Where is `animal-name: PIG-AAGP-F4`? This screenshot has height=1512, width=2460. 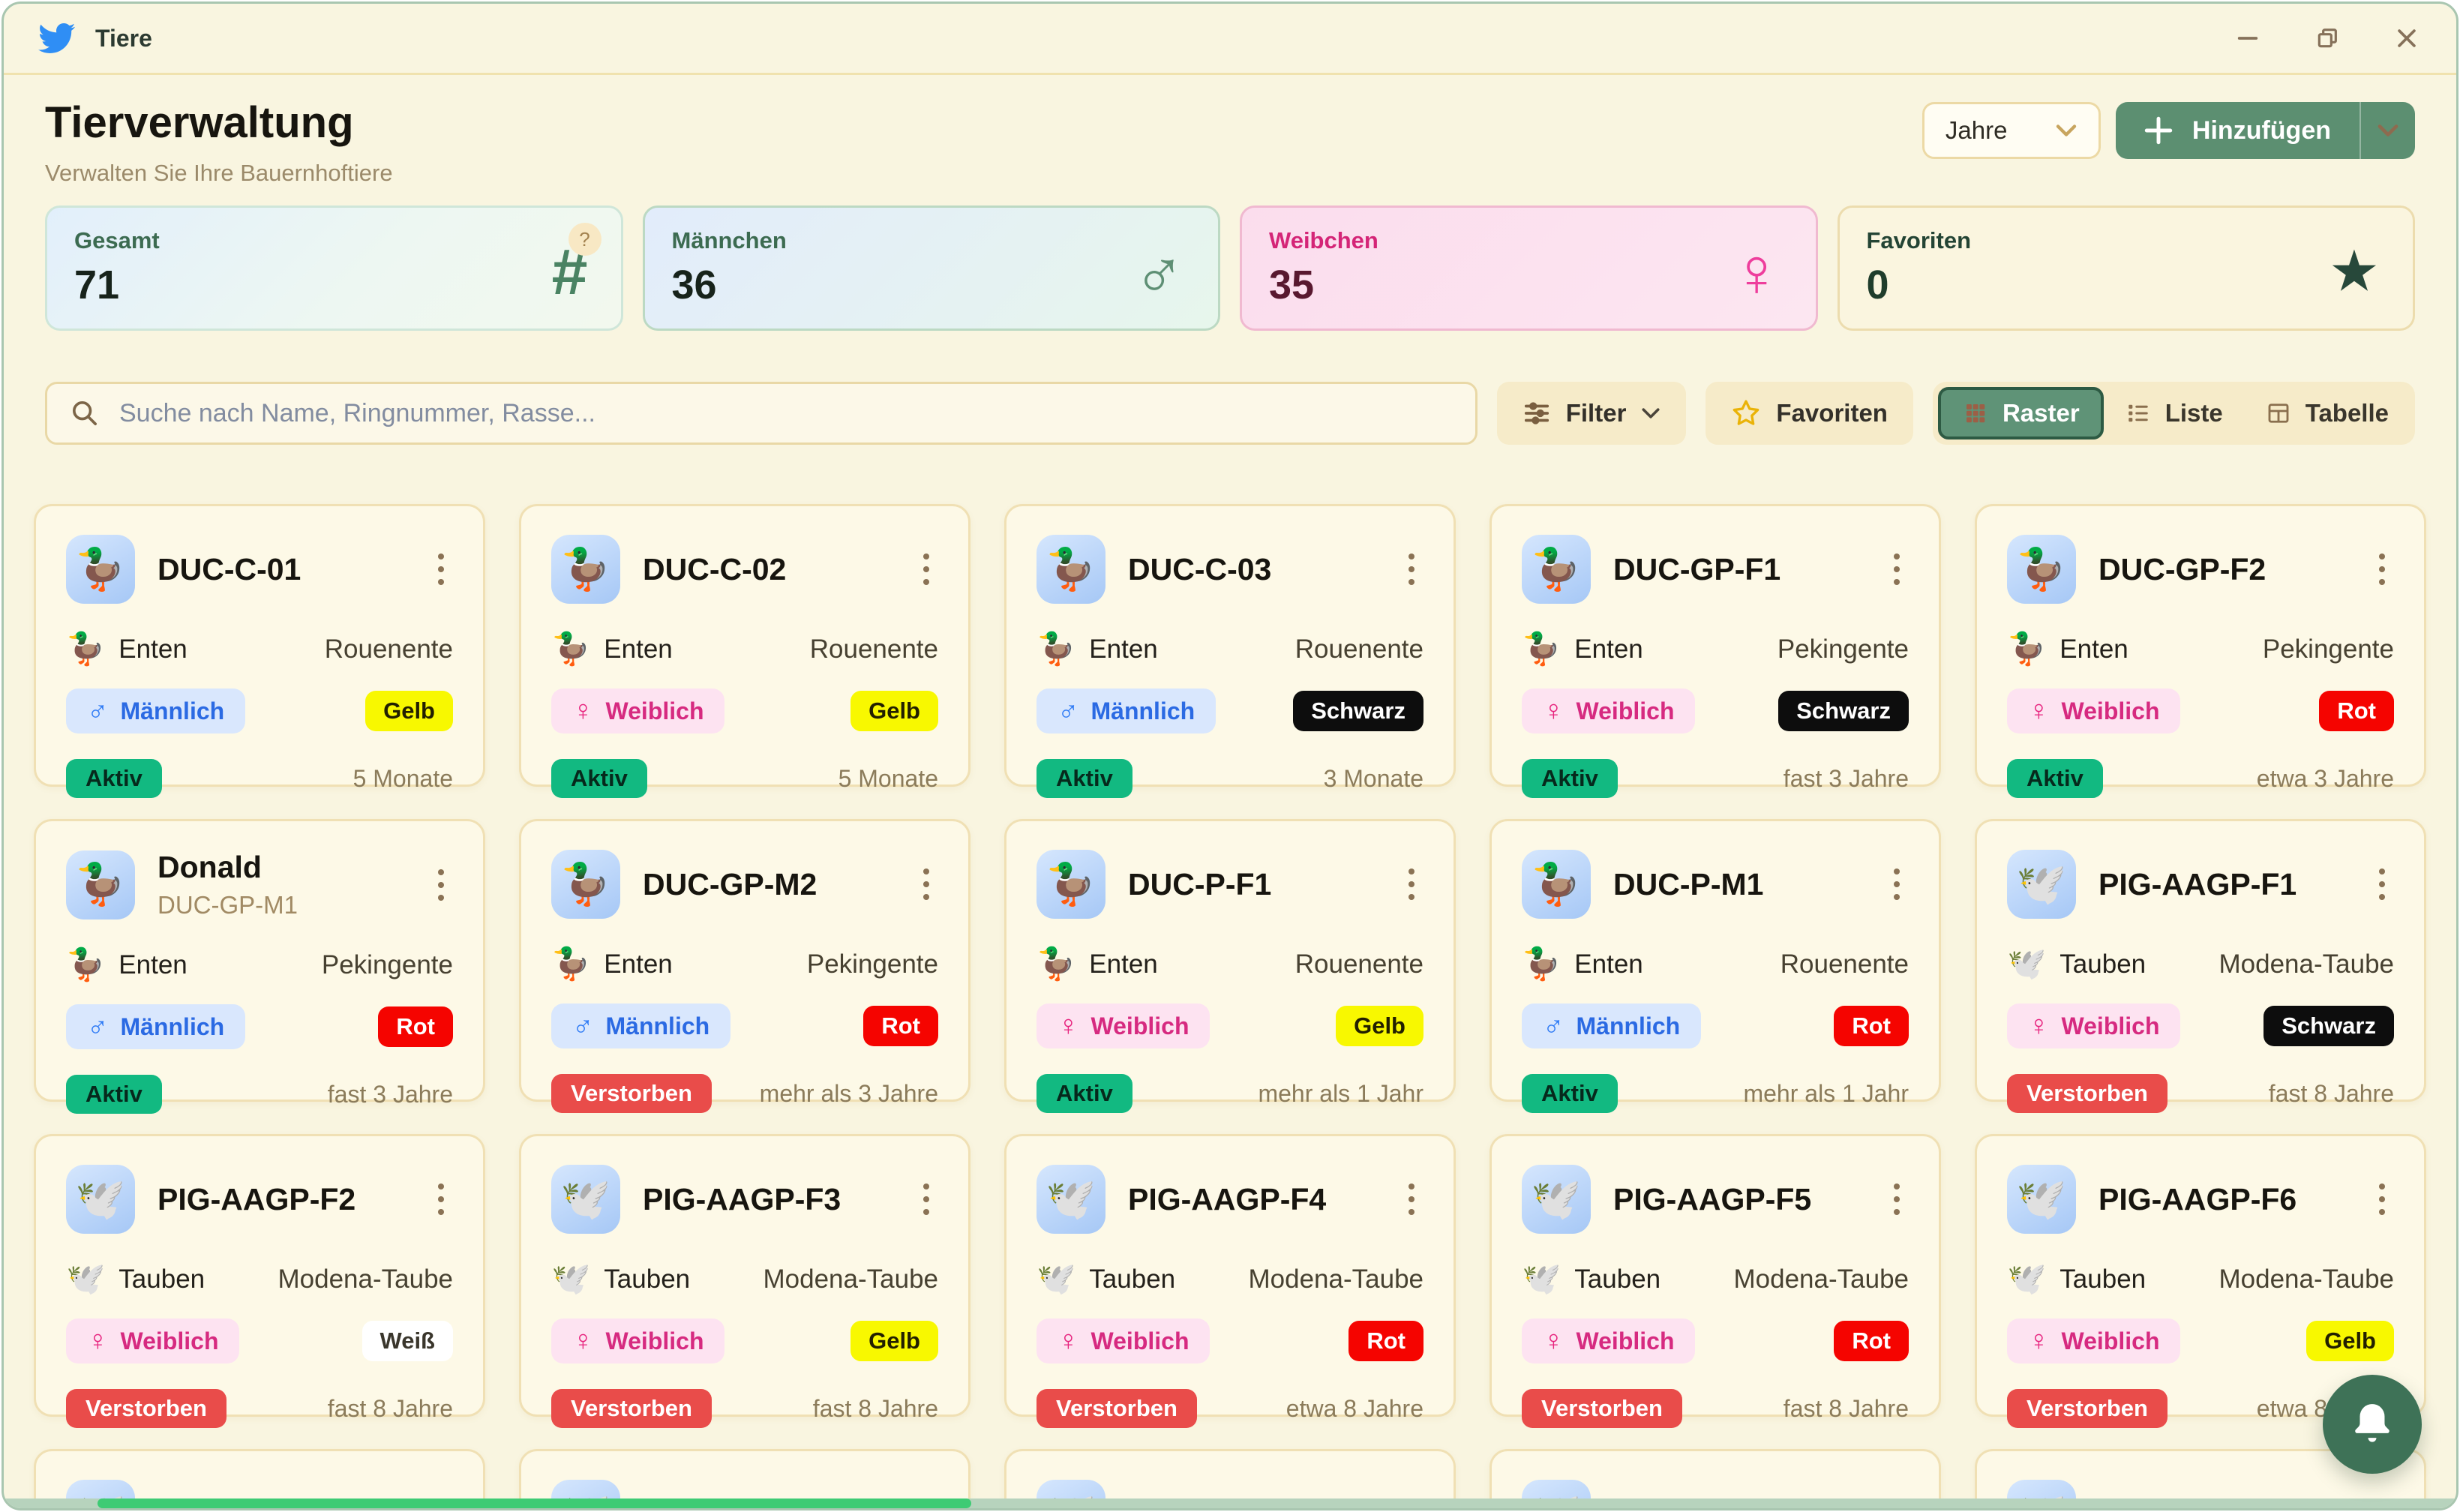
animal-name: PIG-AAGP-F4 is located at coordinates (1227, 1198).